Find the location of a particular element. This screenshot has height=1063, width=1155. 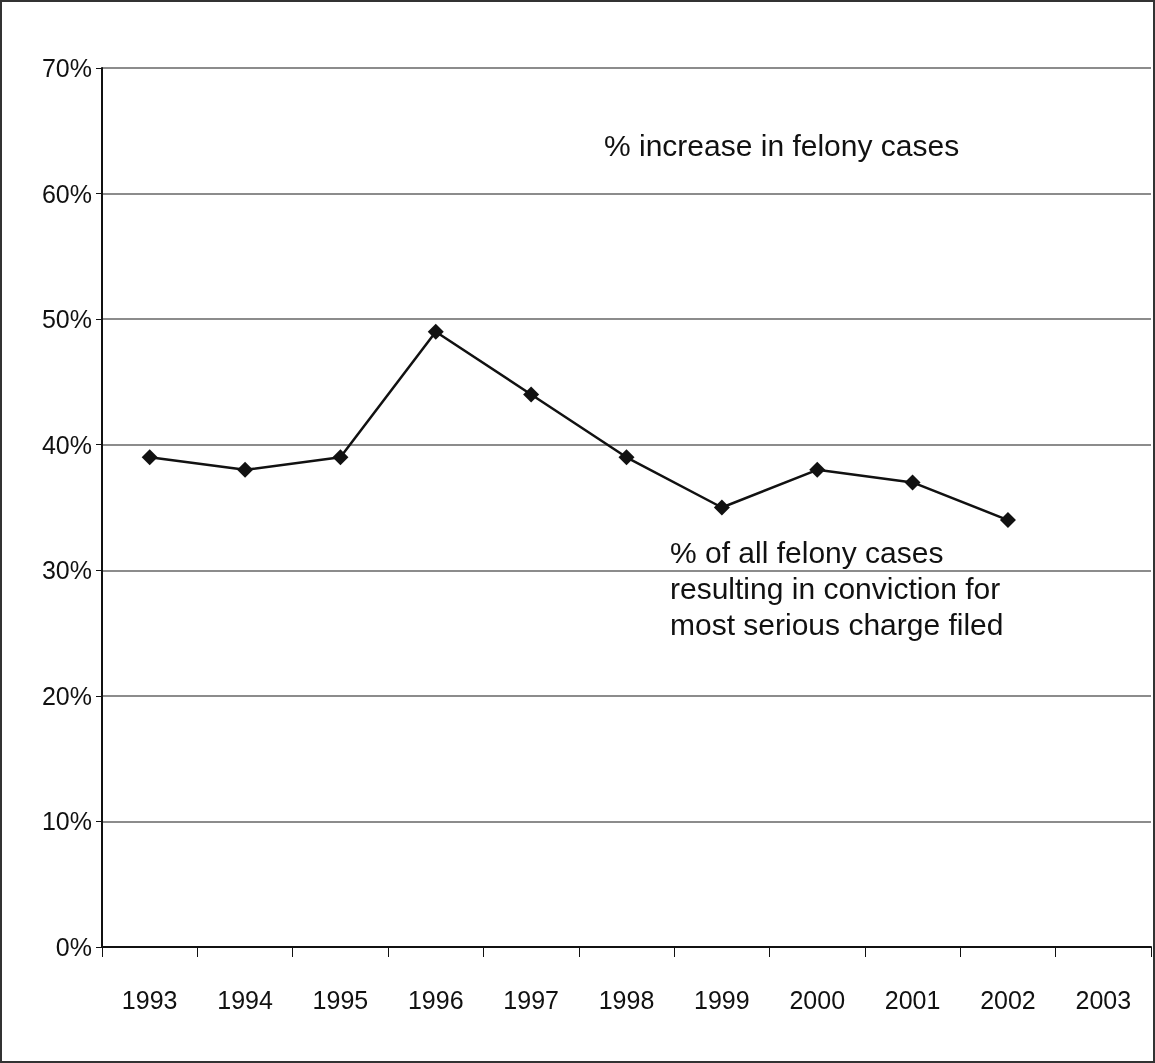

annotation: % of all felony cases resulting in conviction for most serious charge filed is located at coordinates (837, 588).